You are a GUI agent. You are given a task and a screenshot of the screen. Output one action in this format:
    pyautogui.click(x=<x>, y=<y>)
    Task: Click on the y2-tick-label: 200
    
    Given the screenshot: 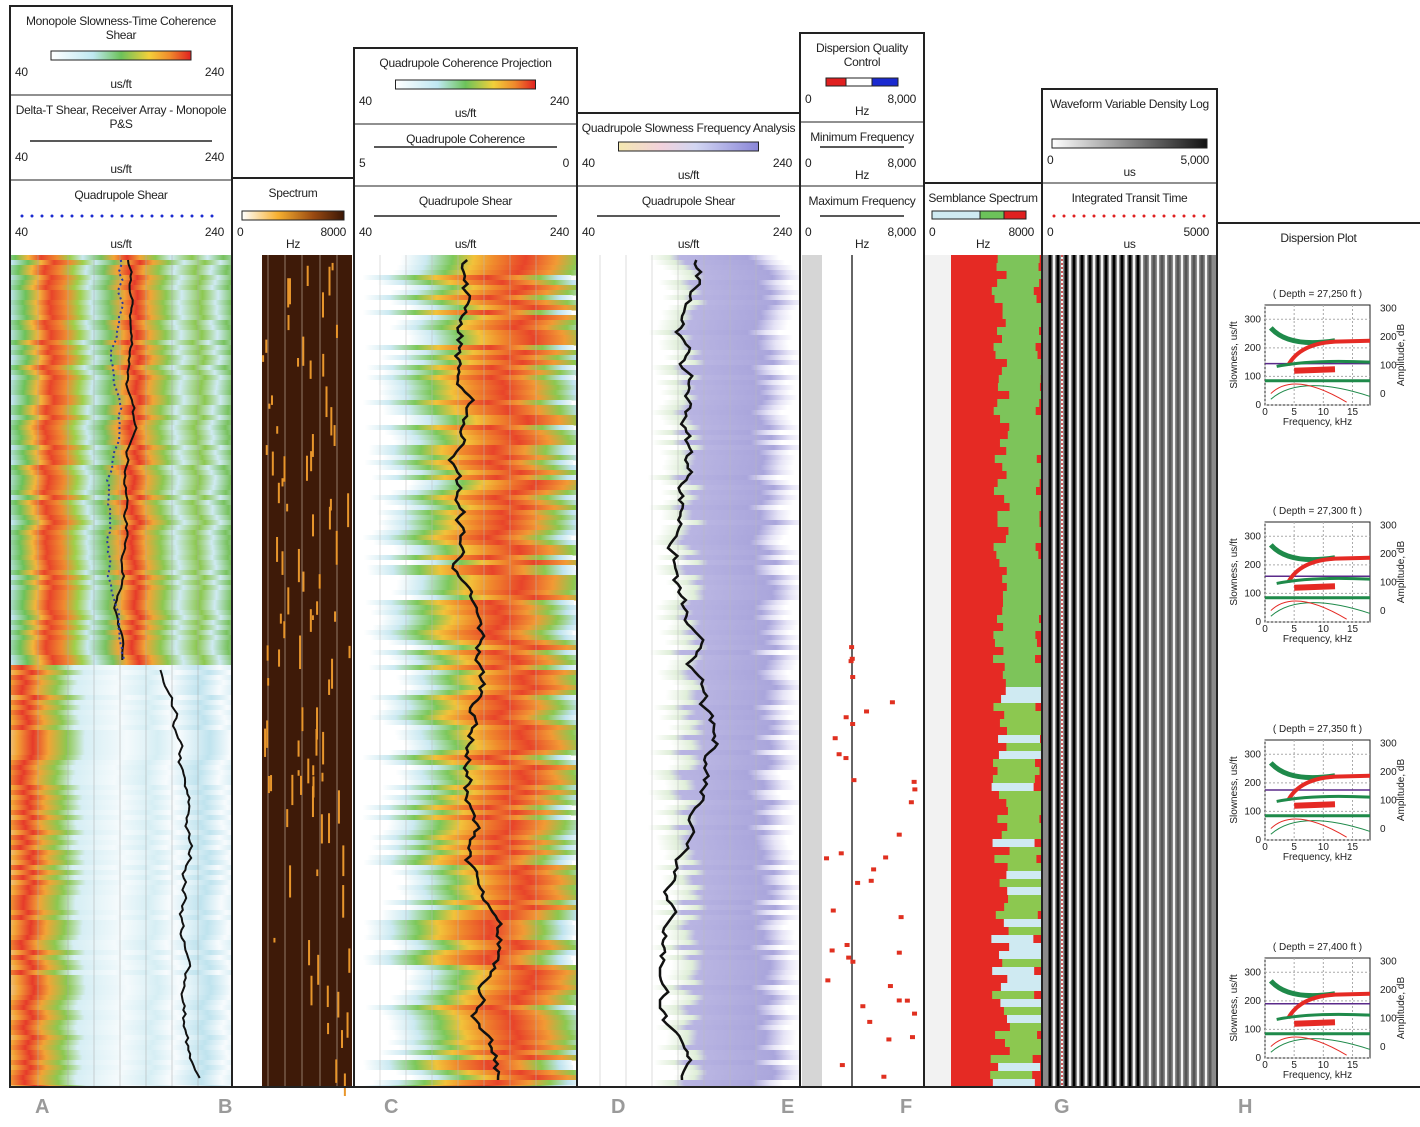 What is the action you would take?
    pyautogui.click(x=1388, y=990)
    